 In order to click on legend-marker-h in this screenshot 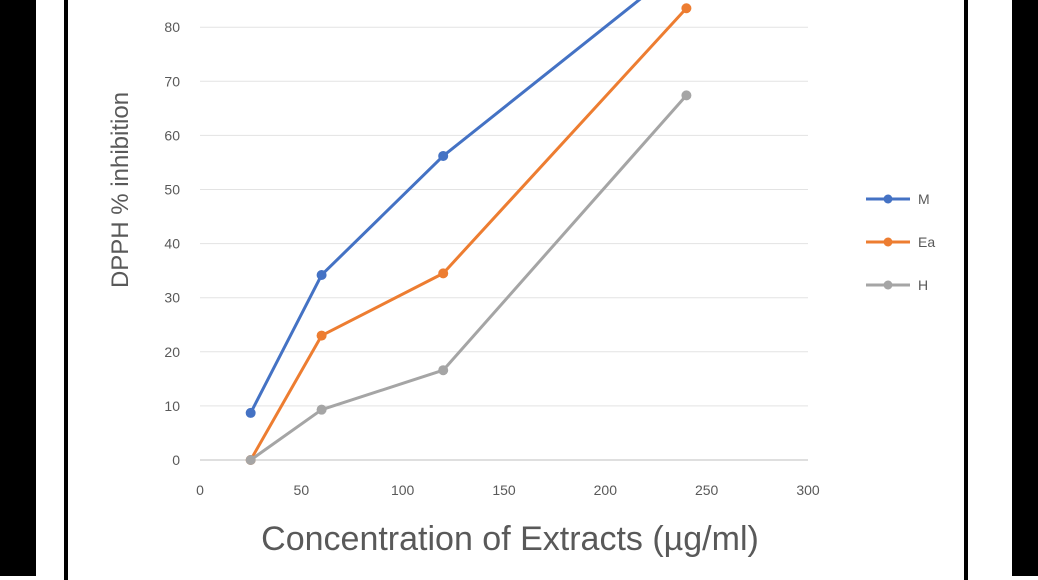, I will do `click(888, 285)`.